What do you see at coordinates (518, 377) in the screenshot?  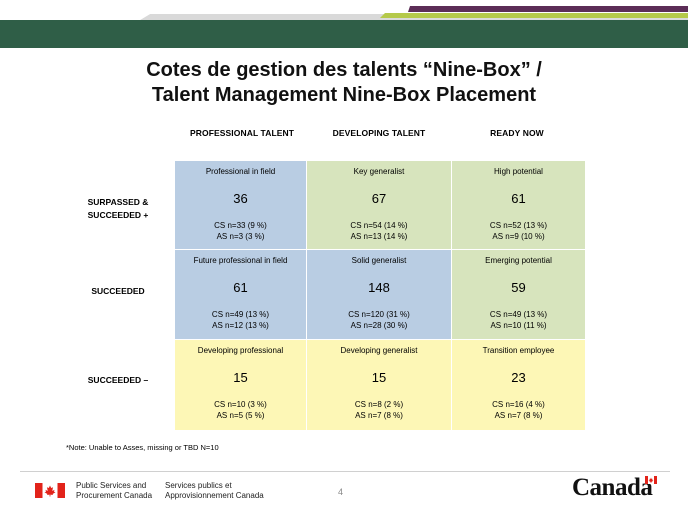 I see `cell-value: 23` at bounding box center [518, 377].